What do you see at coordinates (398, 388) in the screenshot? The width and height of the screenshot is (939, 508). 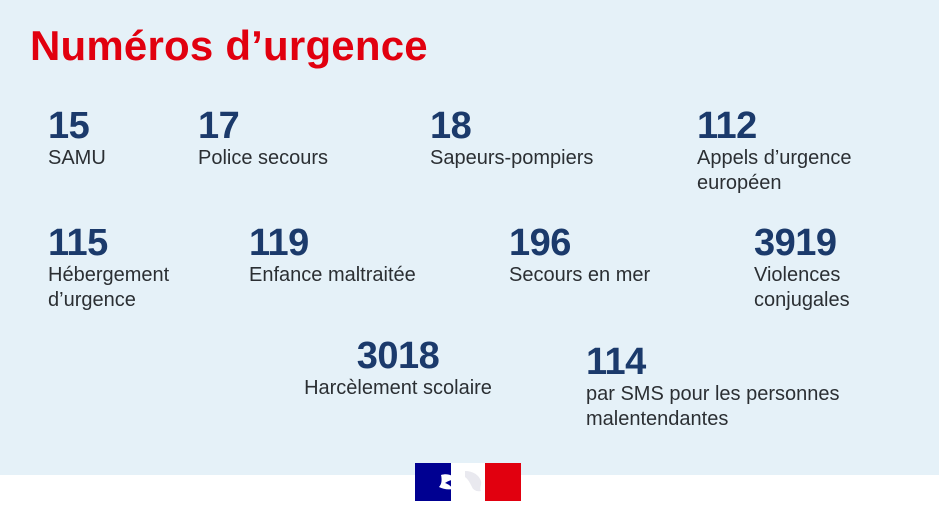 I see `emergency-label: Harcèlement scolaire` at bounding box center [398, 388].